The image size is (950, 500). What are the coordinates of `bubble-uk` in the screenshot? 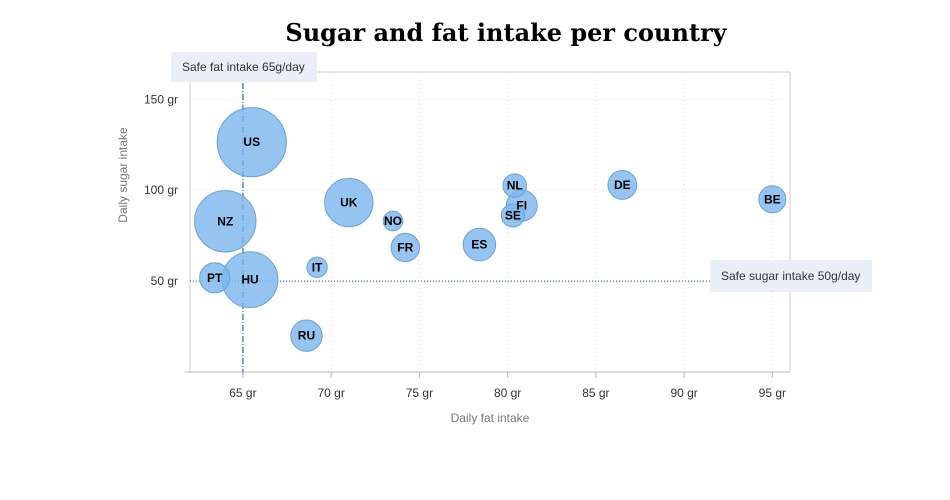 It's located at (349, 202).